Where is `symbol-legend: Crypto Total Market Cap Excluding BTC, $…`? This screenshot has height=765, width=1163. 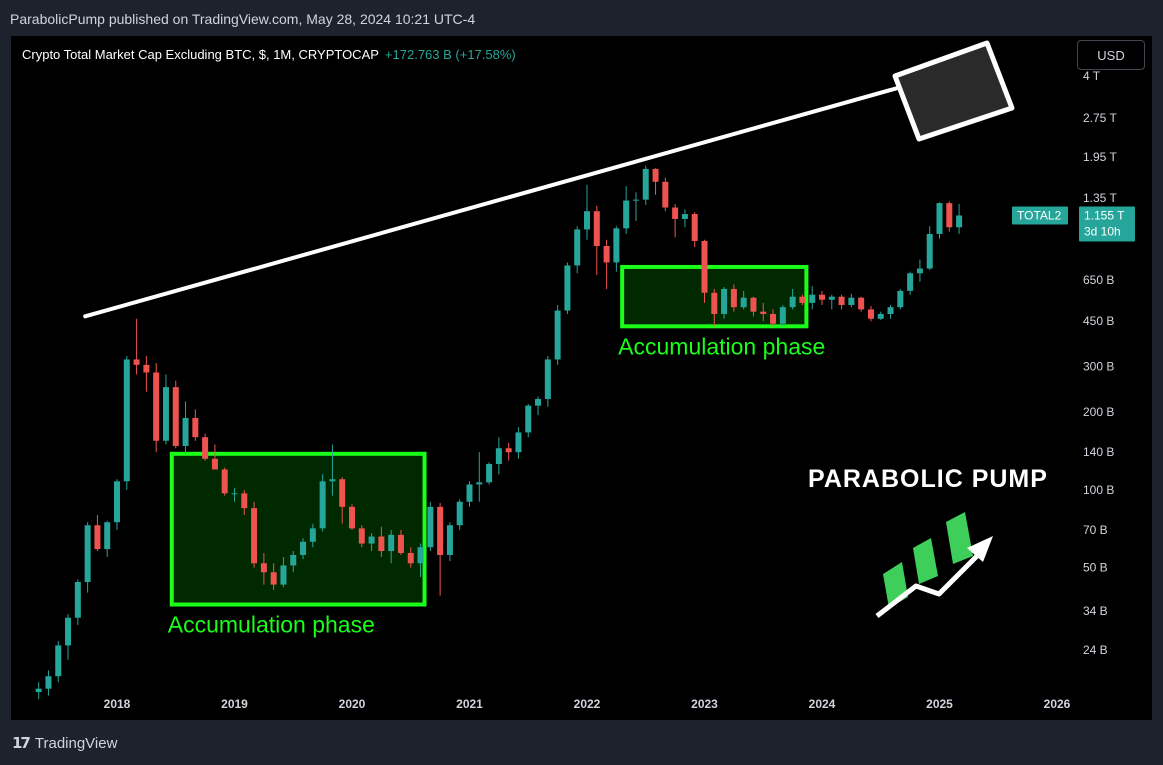
symbol-legend: Crypto Total Market Cap Excluding BTC, $… is located at coordinates (269, 54).